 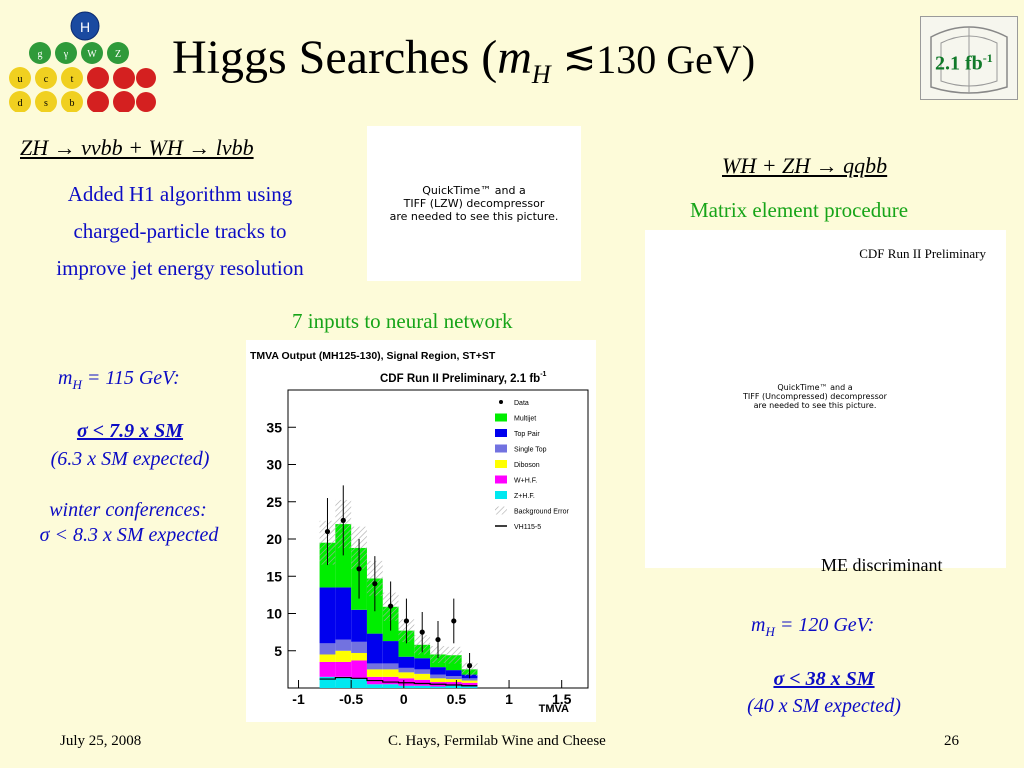 I want to click on logo-label: t, so click(x=72, y=79).